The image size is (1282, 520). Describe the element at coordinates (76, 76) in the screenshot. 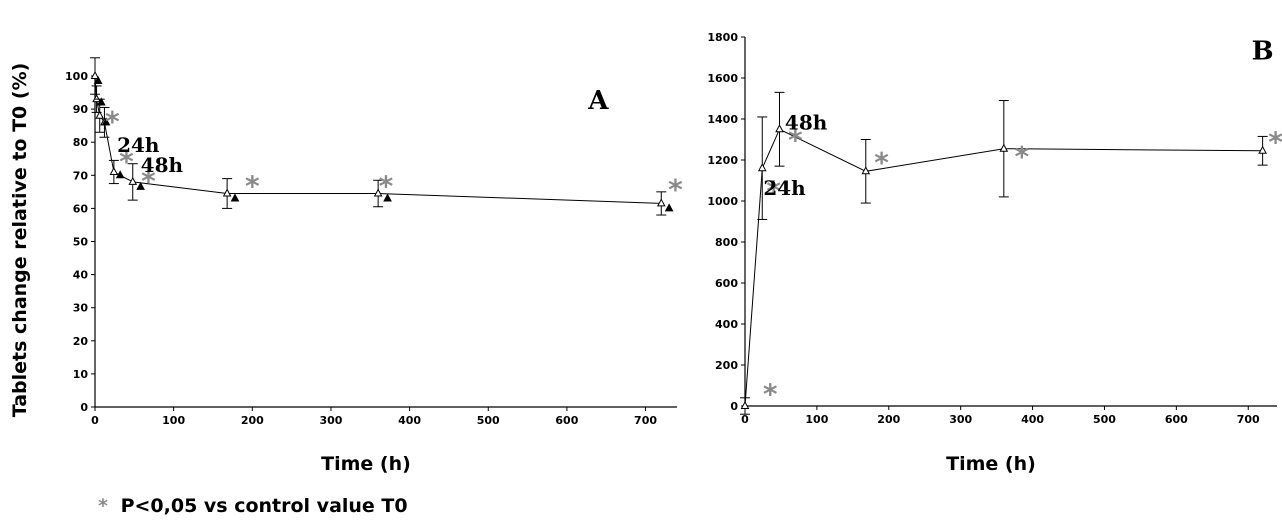

I see `y-tick-label: 100` at that location.